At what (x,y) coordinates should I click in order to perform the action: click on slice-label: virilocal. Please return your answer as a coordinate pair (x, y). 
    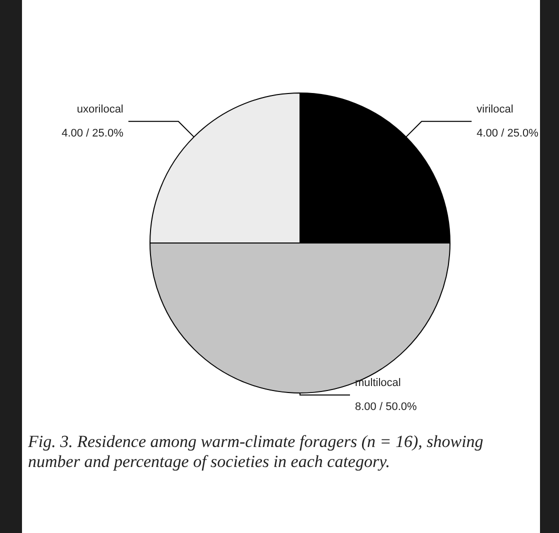
    Looking at the image, I should click on (495, 109).